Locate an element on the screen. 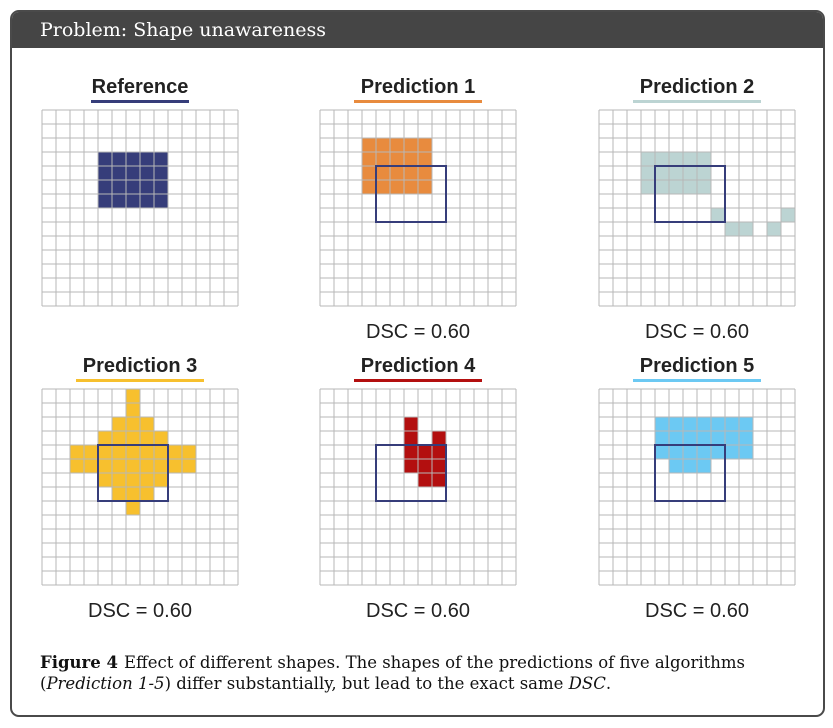 The height and width of the screenshot is (728, 833). panel-title: Prediction 2 is located at coordinates (697, 87).